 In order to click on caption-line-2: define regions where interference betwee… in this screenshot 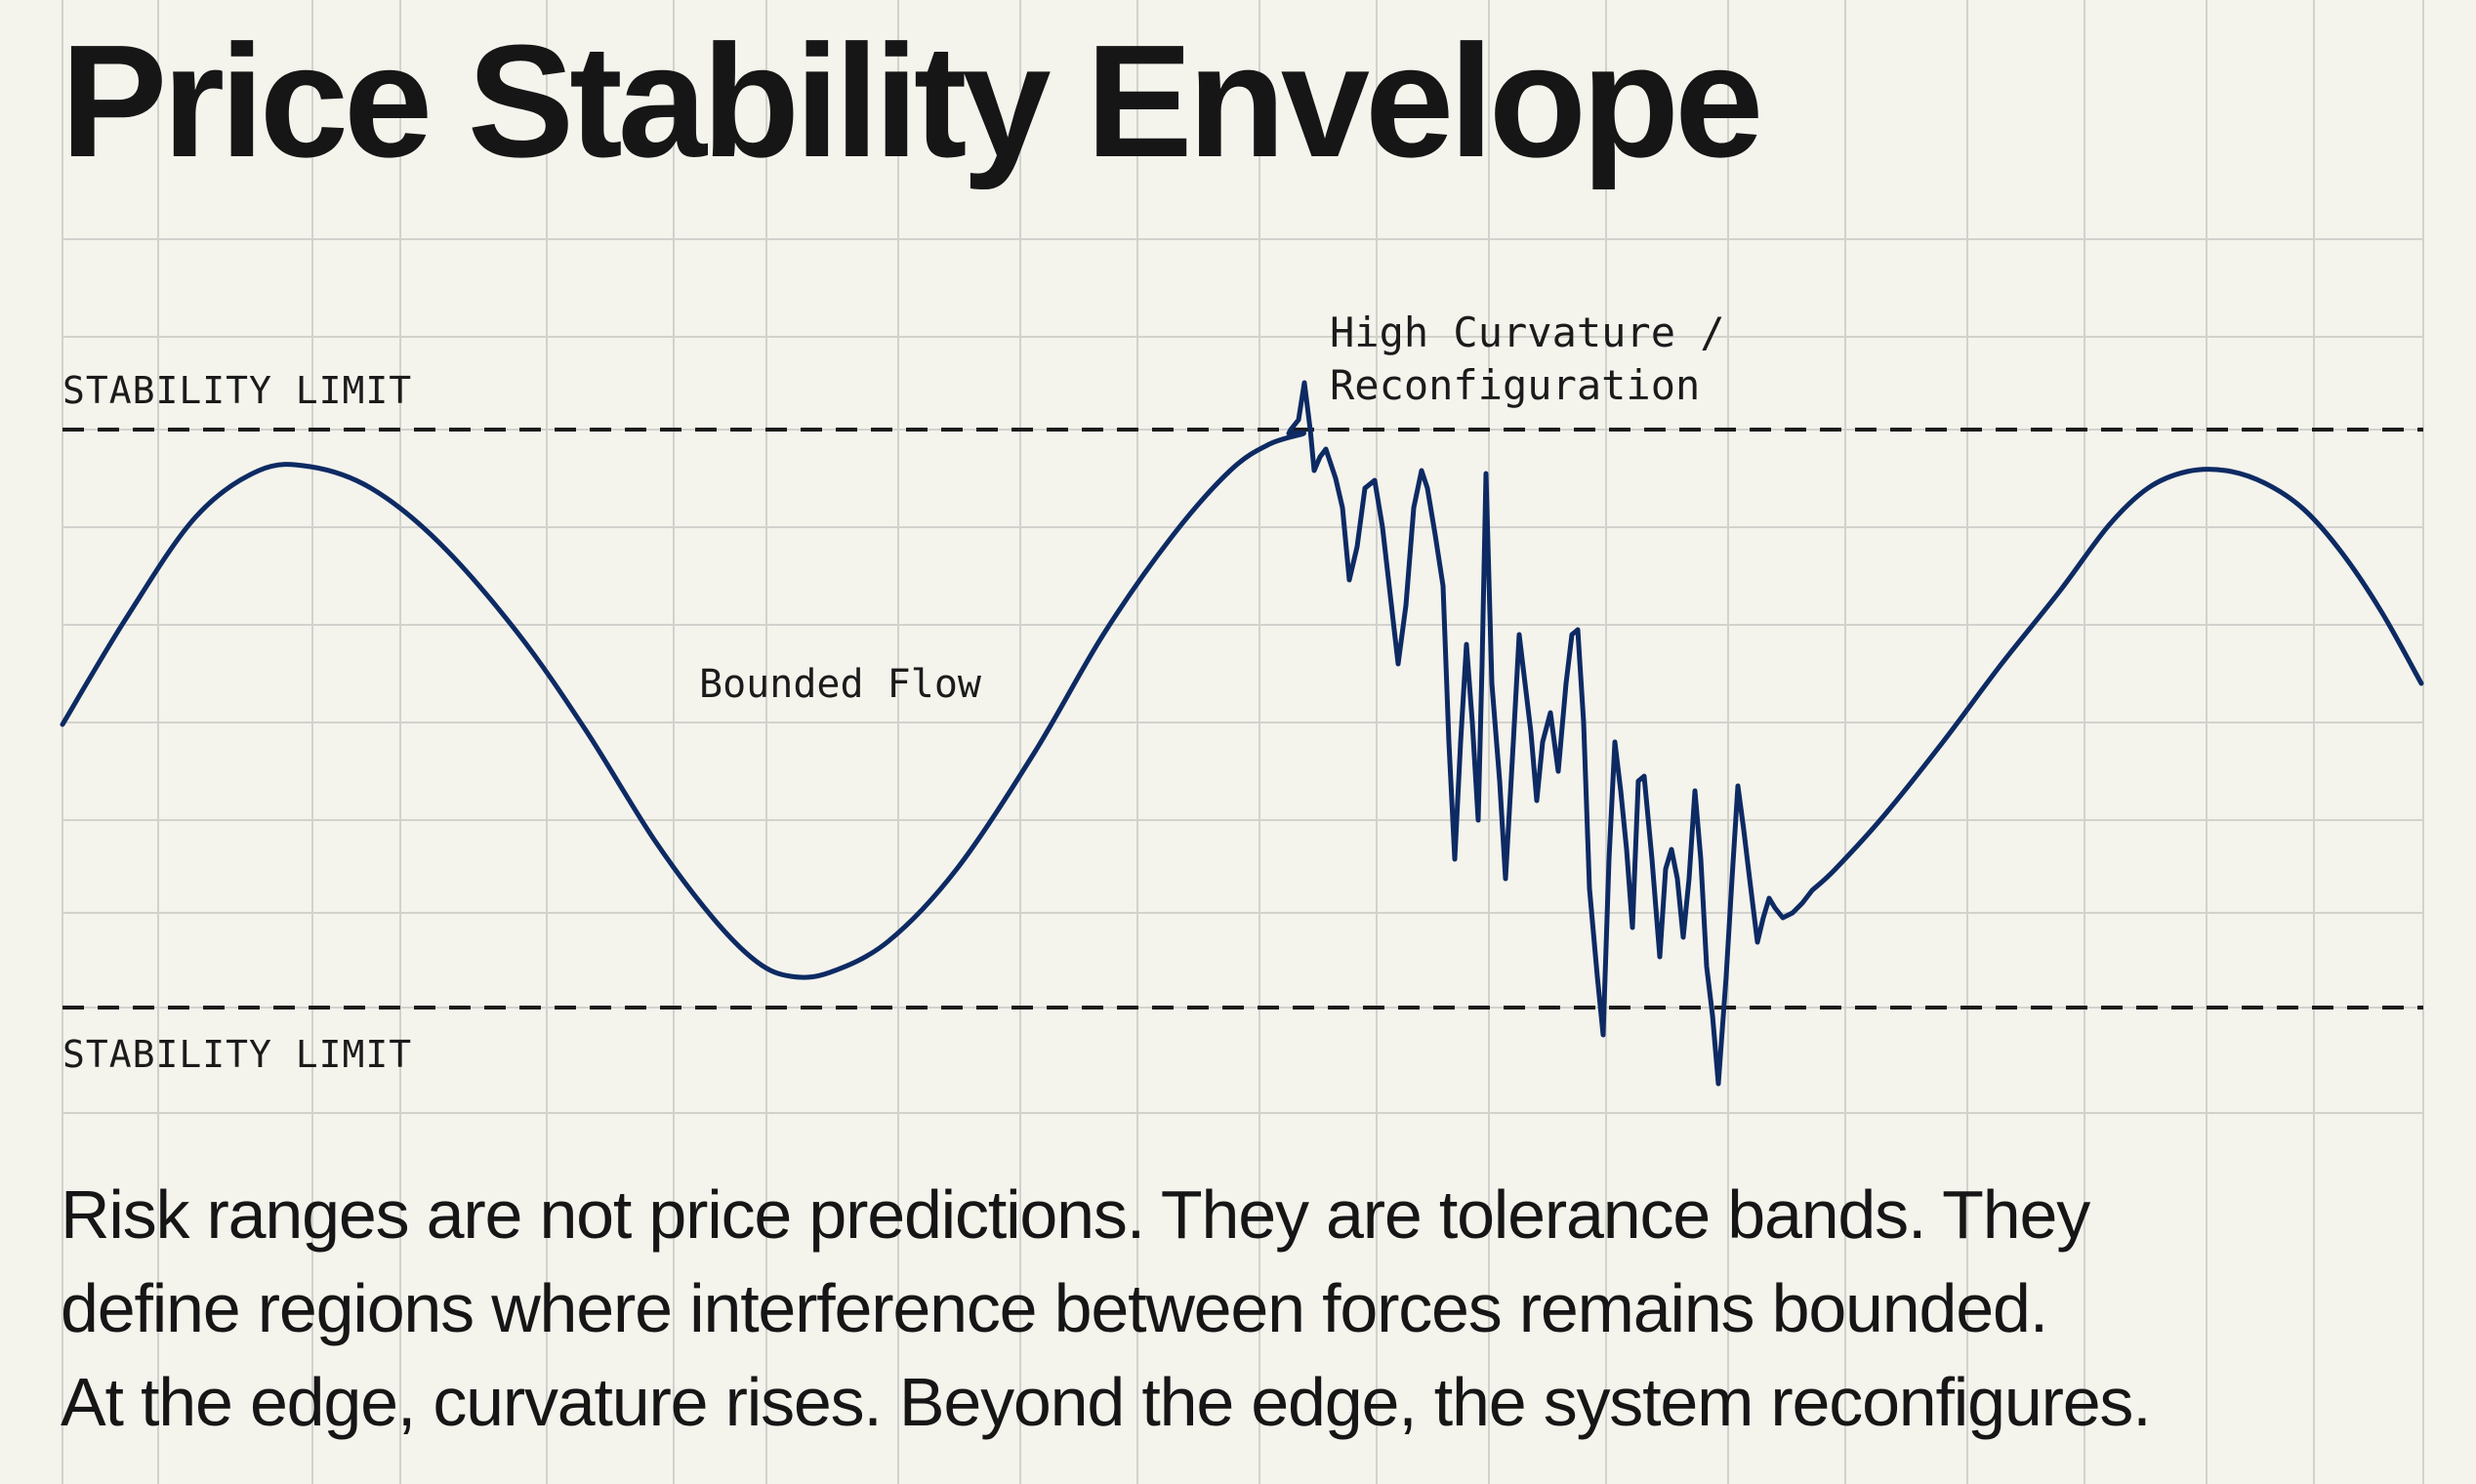, I will do `click(1055, 1308)`.